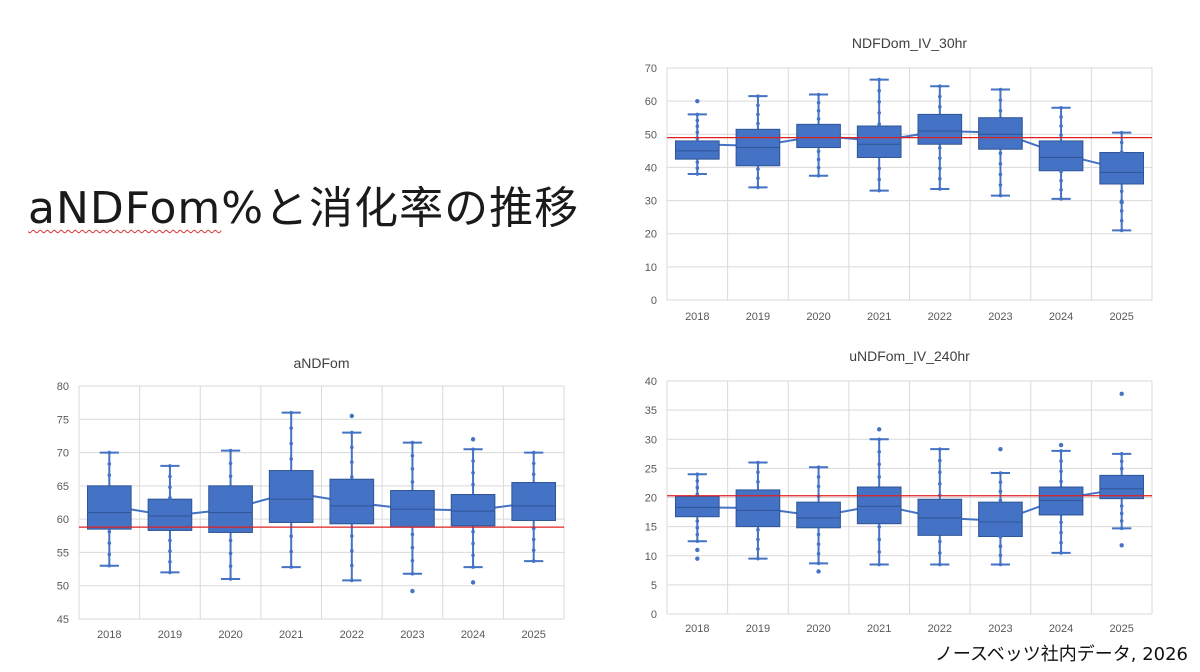 This screenshot has width=1200, height=672. I want to click on y-tick-label: 75, so click(63, 420).